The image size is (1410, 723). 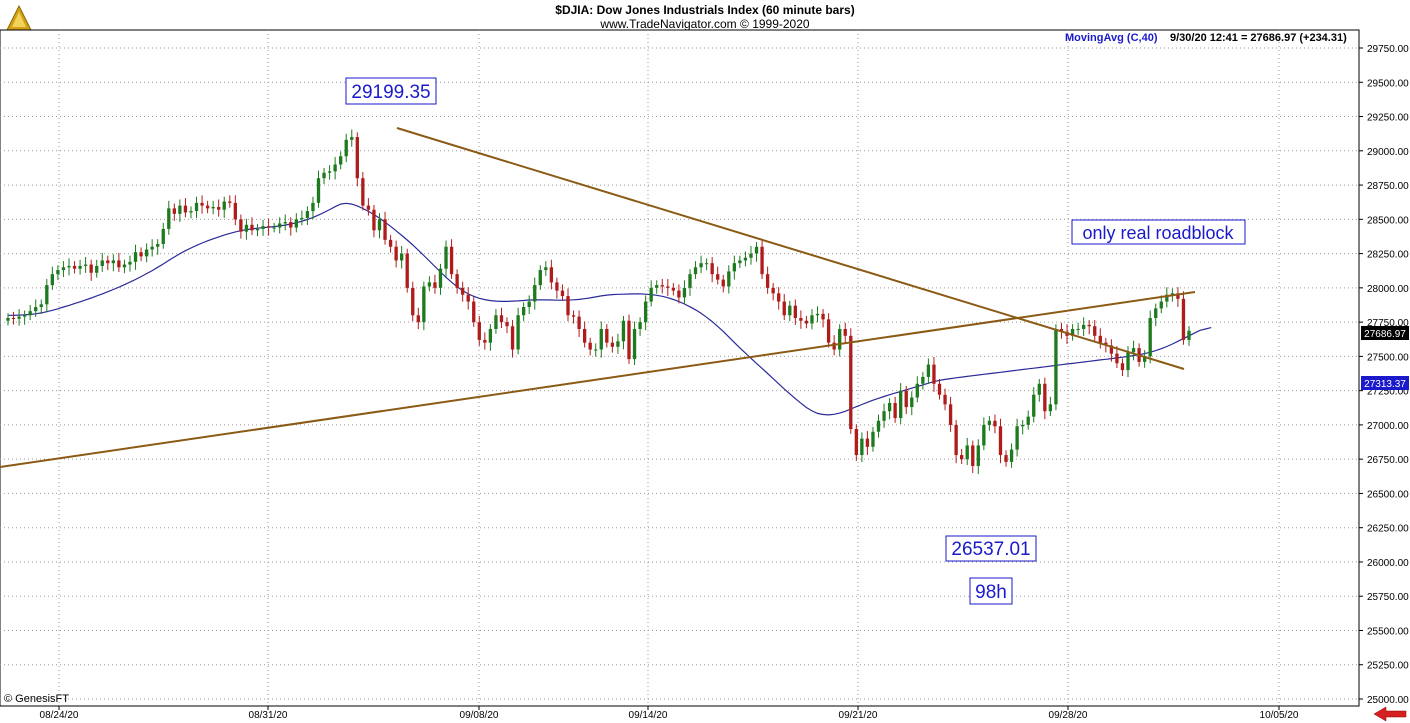 I want to click on last-close-tag: 27686.97, so click(x=1385, y=334).